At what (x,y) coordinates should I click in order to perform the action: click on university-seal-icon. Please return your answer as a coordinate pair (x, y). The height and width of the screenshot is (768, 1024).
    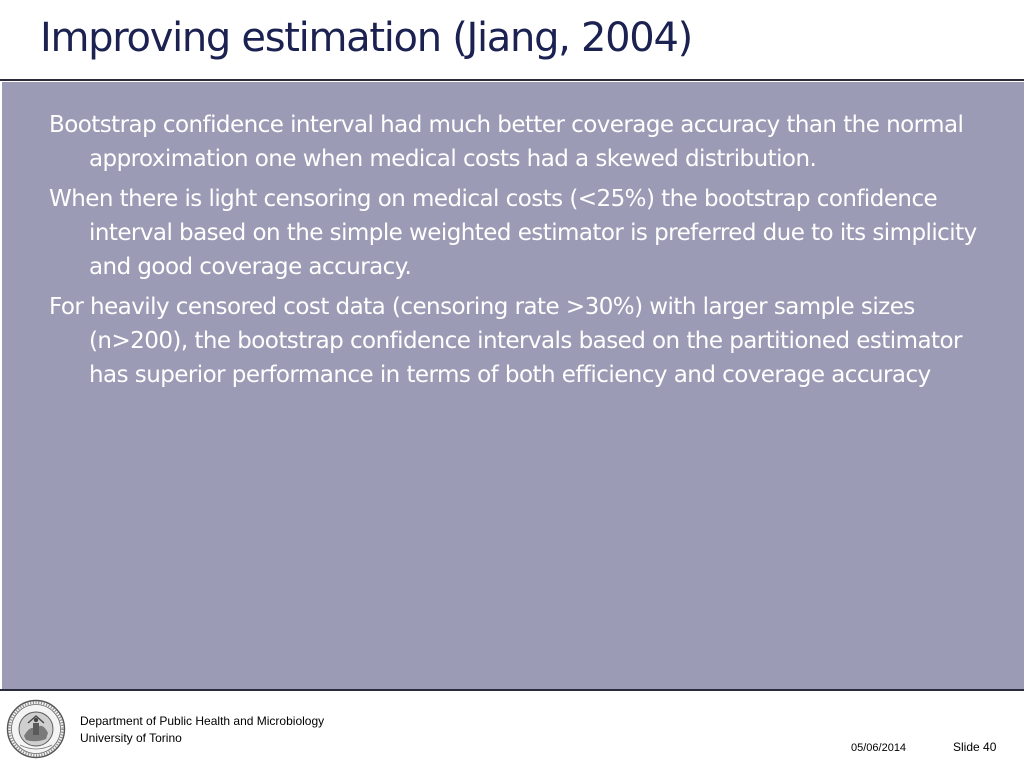
    Looking at the image, I should click on (36, 729).